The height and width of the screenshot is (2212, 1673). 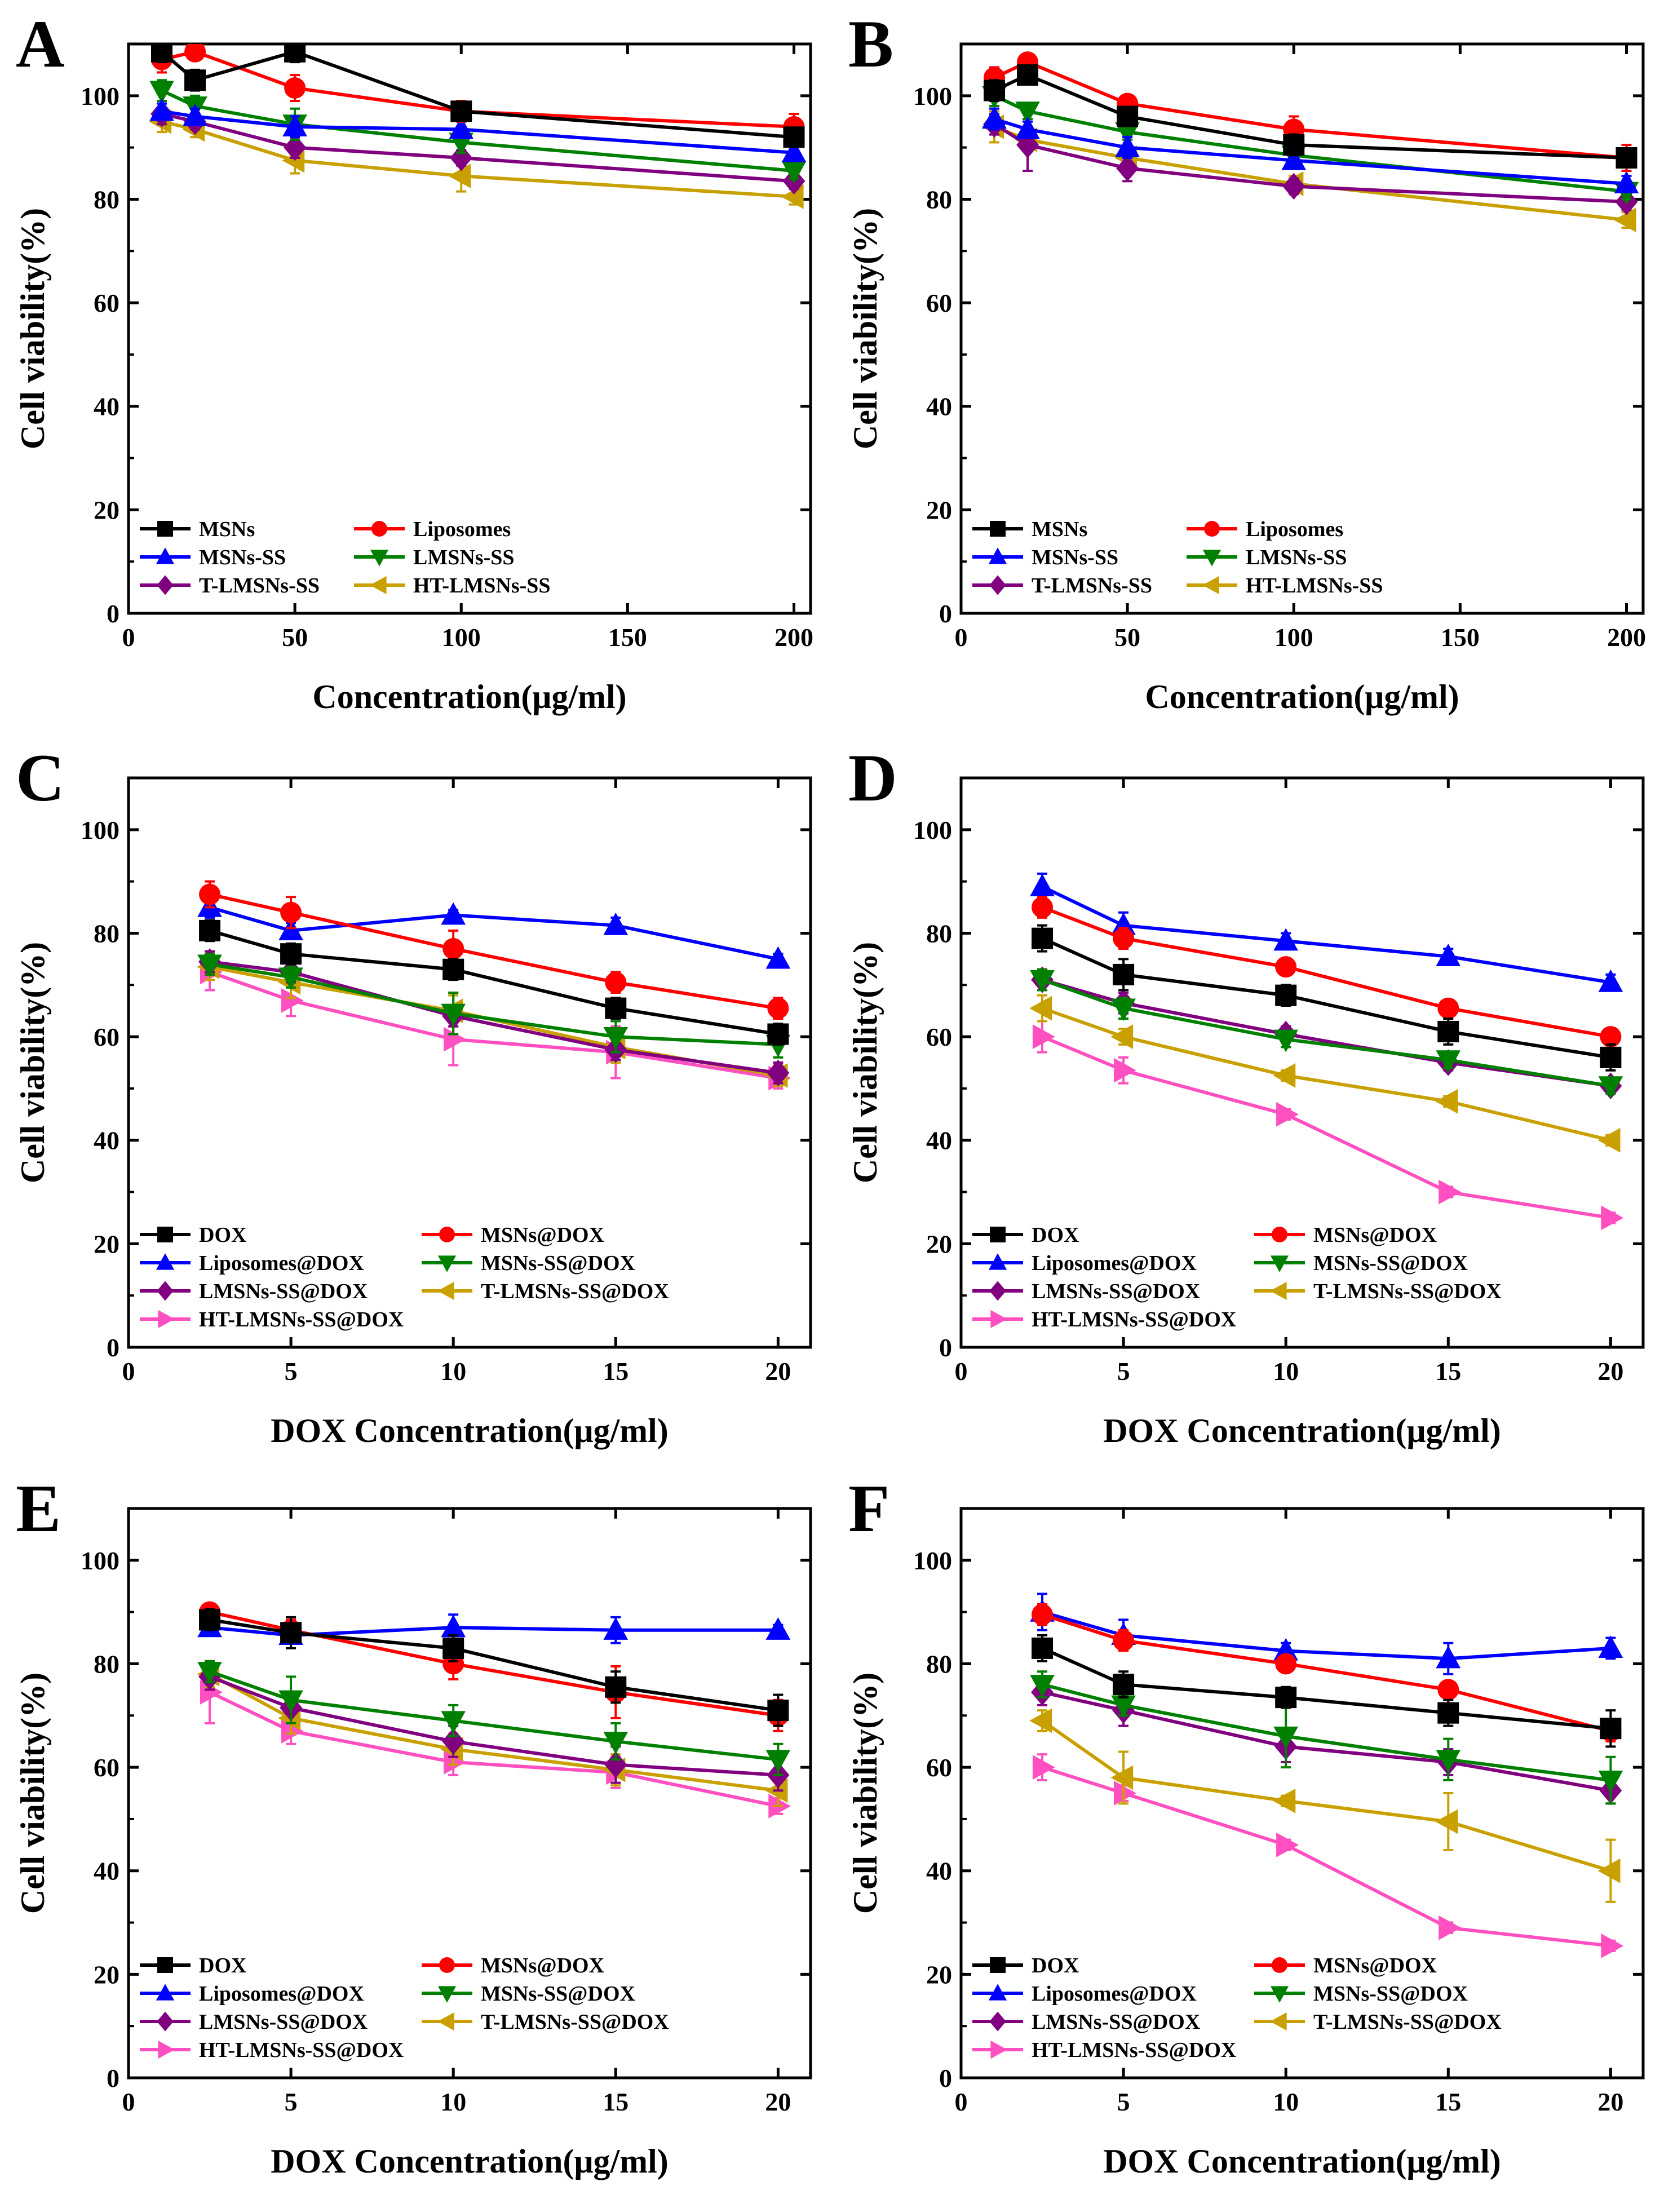 I want to click on legend-label-b-t-lmsns-ss: T-LMSNs-SS, so click(x=1092, y=586).